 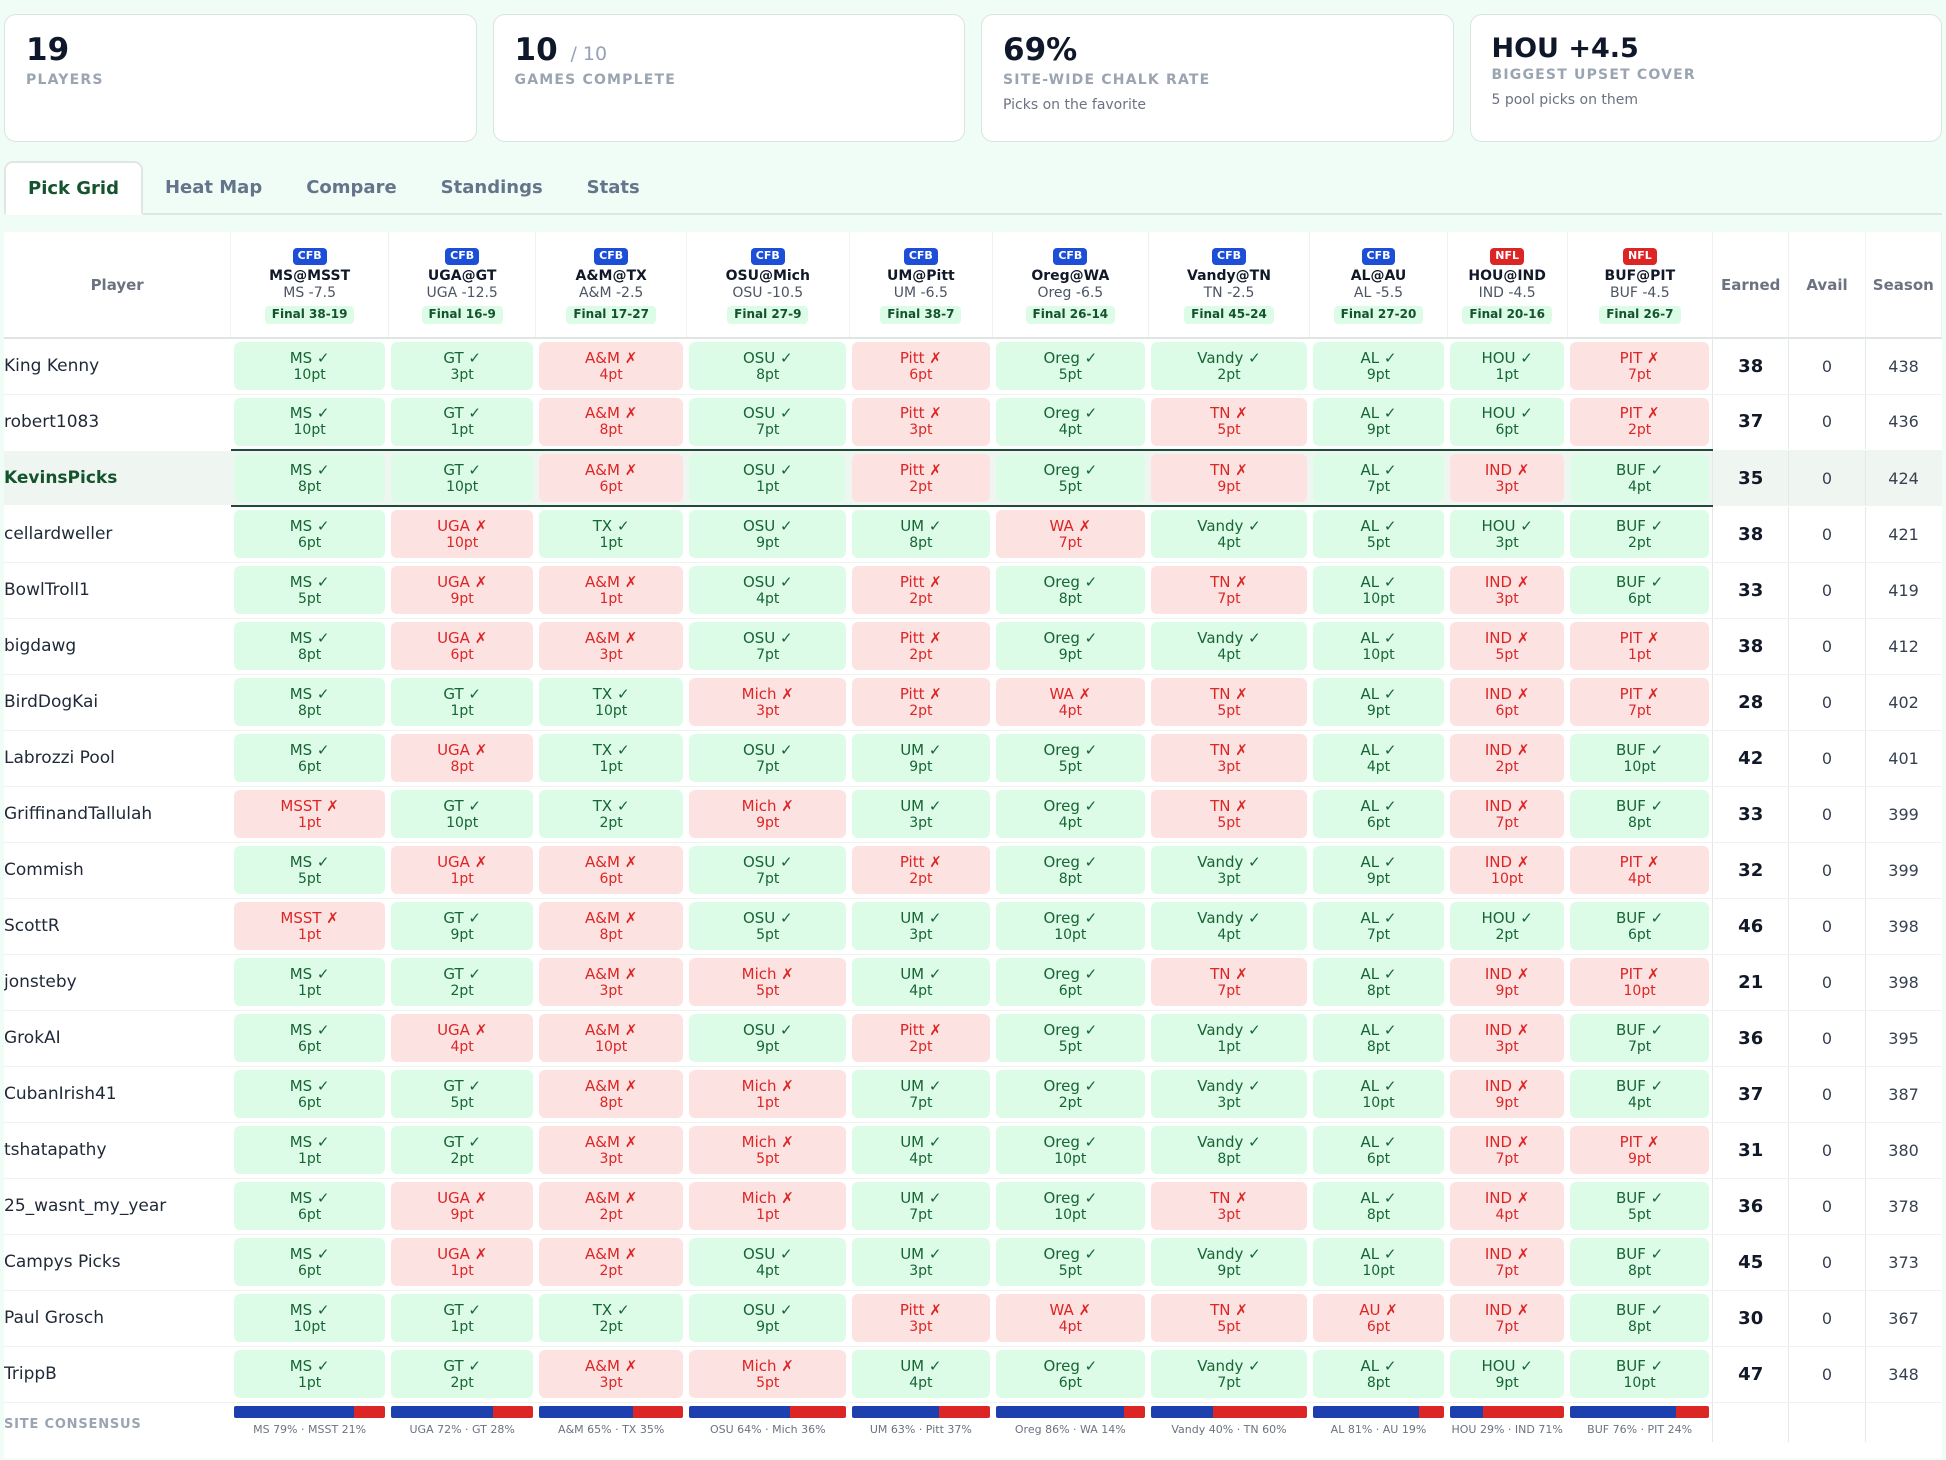 I want to click on pick-cell: Vandy ✓ 1pt, so click(x=1229, y=1038).